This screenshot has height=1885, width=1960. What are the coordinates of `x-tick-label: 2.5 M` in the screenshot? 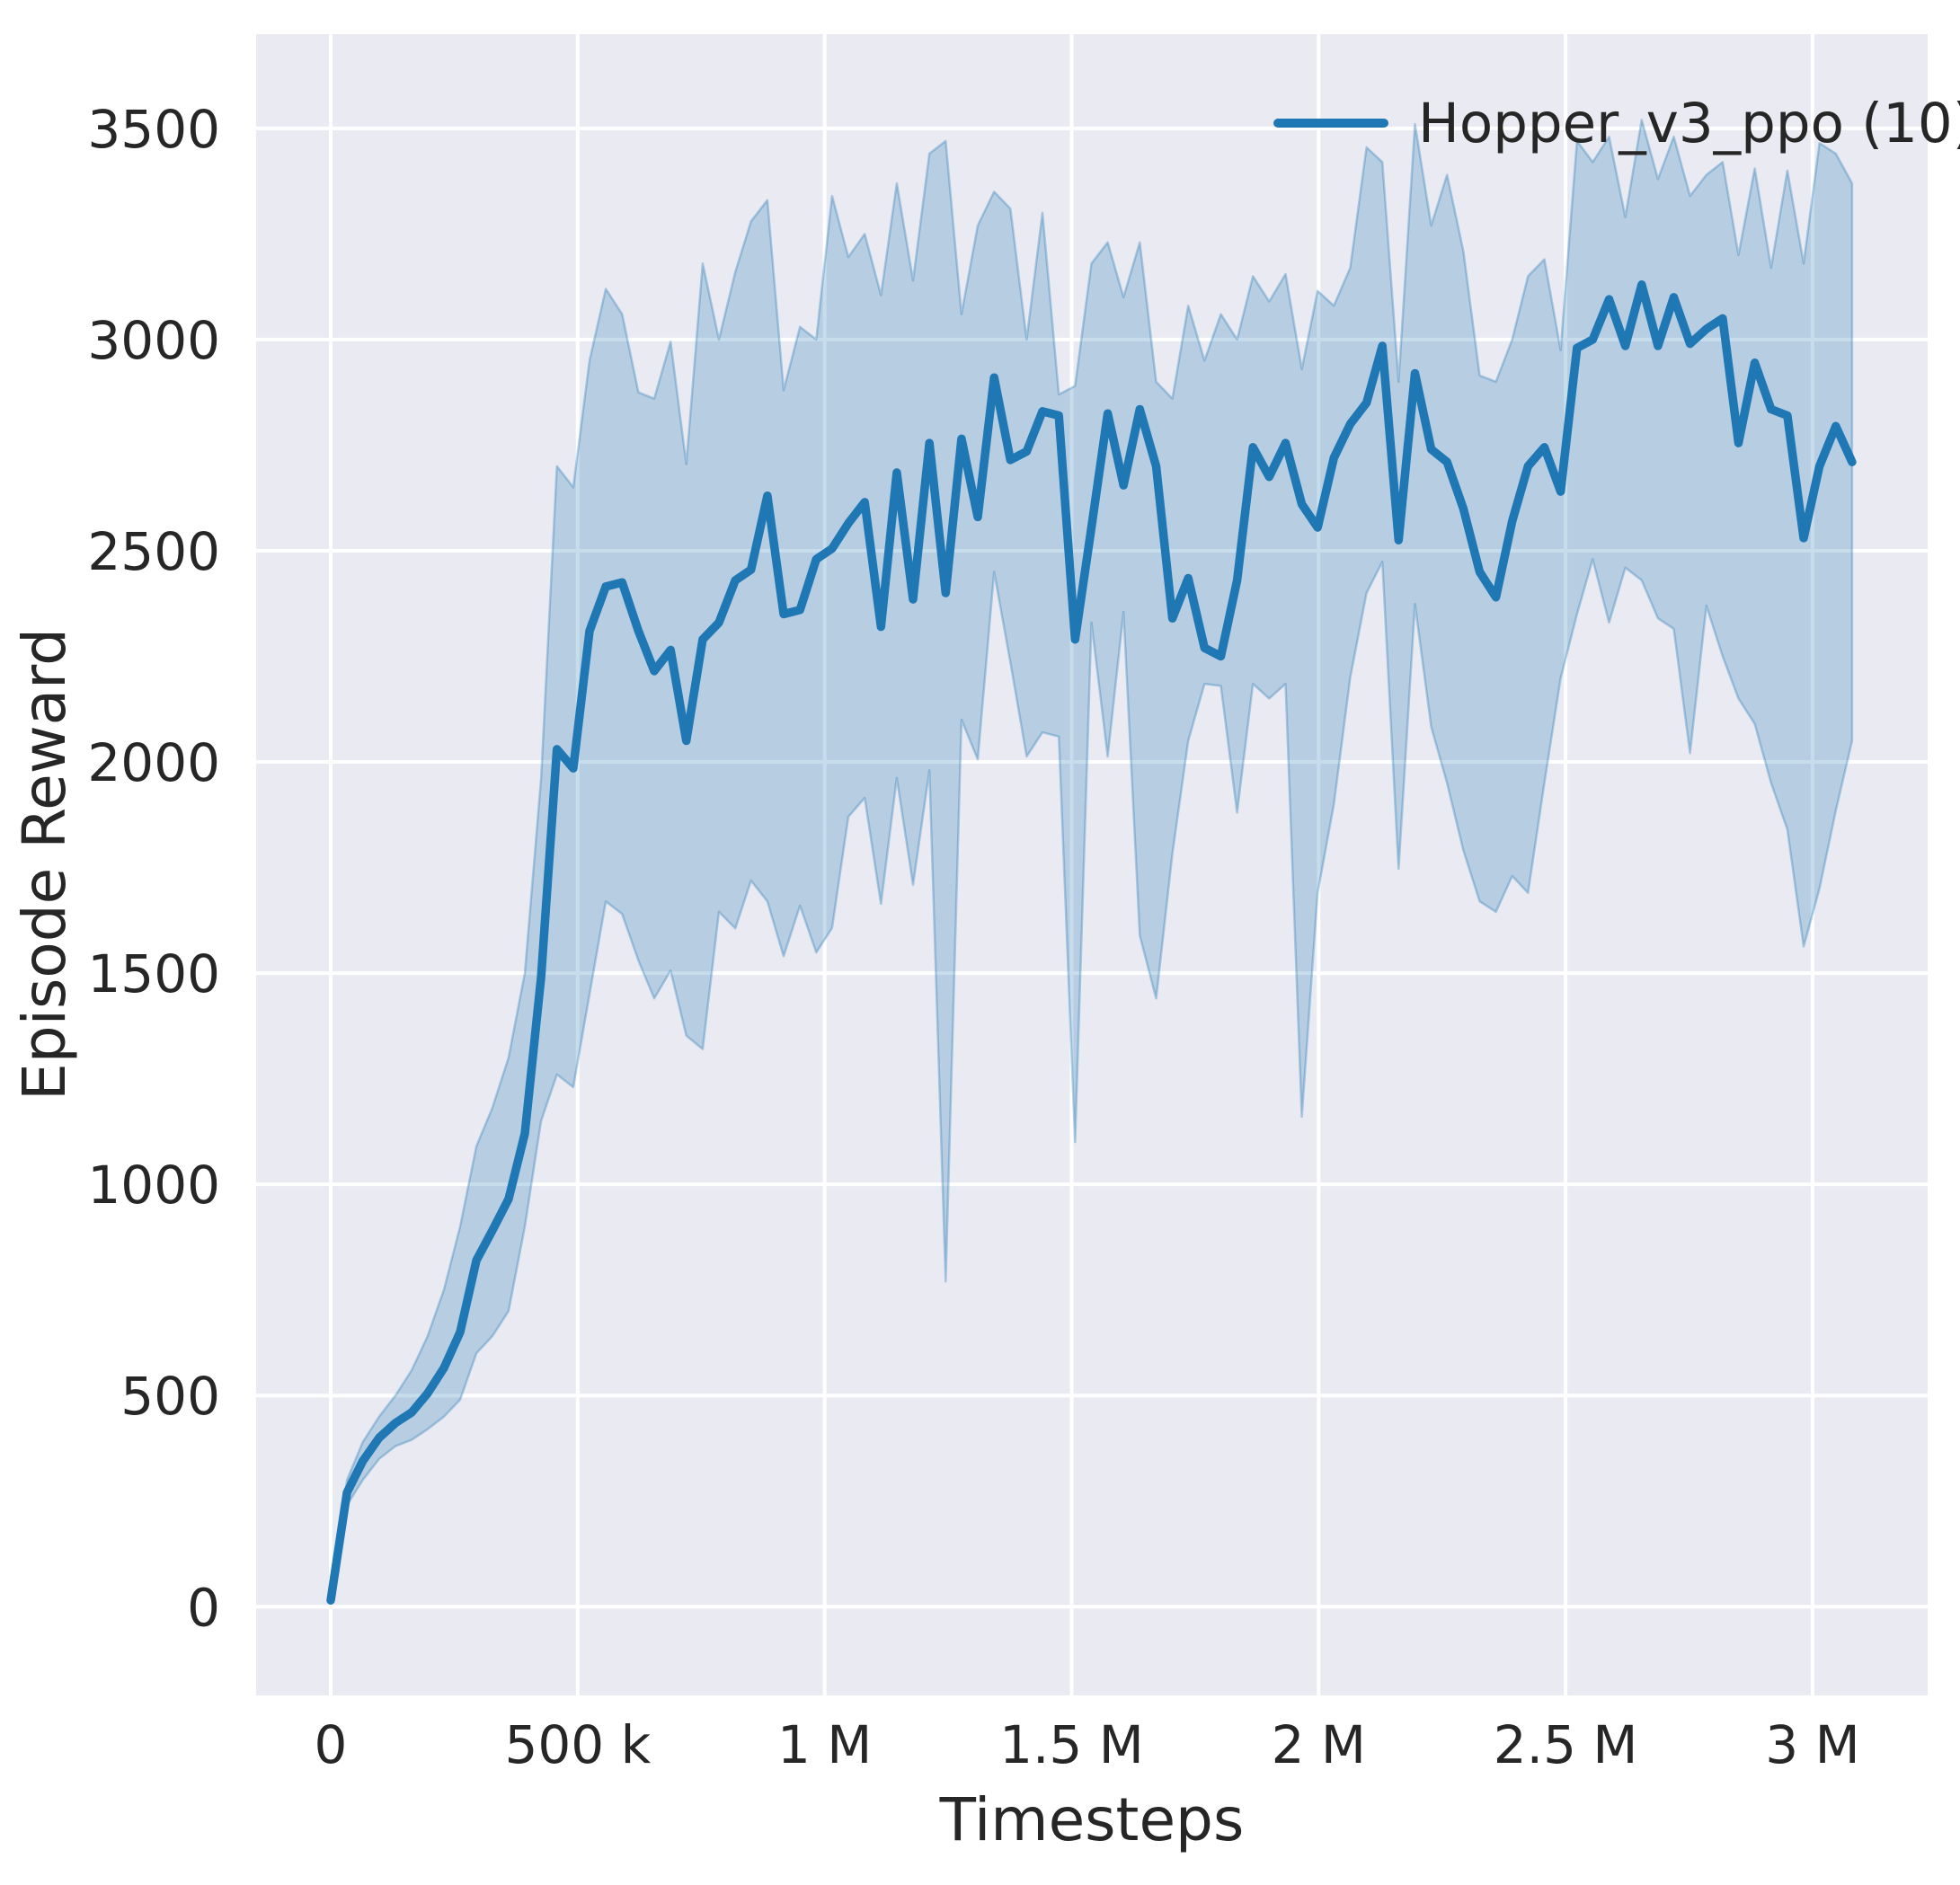 It's located at (1566, 1744).